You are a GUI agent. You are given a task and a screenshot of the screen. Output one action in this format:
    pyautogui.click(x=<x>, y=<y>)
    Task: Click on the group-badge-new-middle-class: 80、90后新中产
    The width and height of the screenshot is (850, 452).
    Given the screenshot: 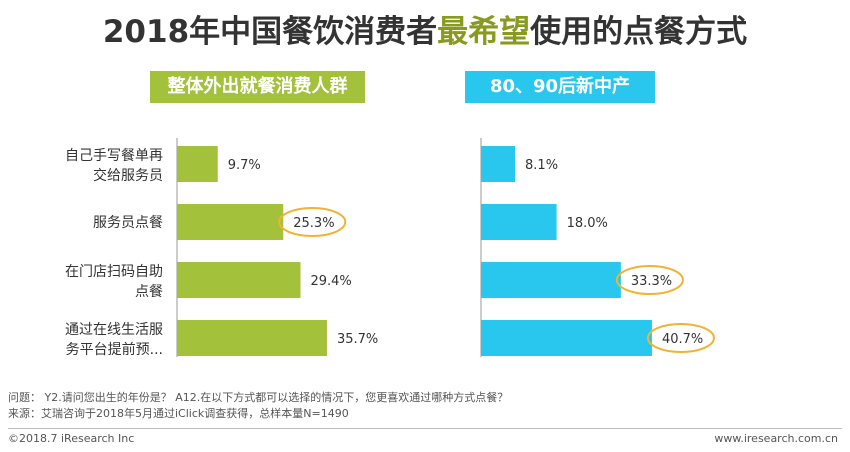 What is the action you would take?
    pyautogui.click(x=560, y=87)
    